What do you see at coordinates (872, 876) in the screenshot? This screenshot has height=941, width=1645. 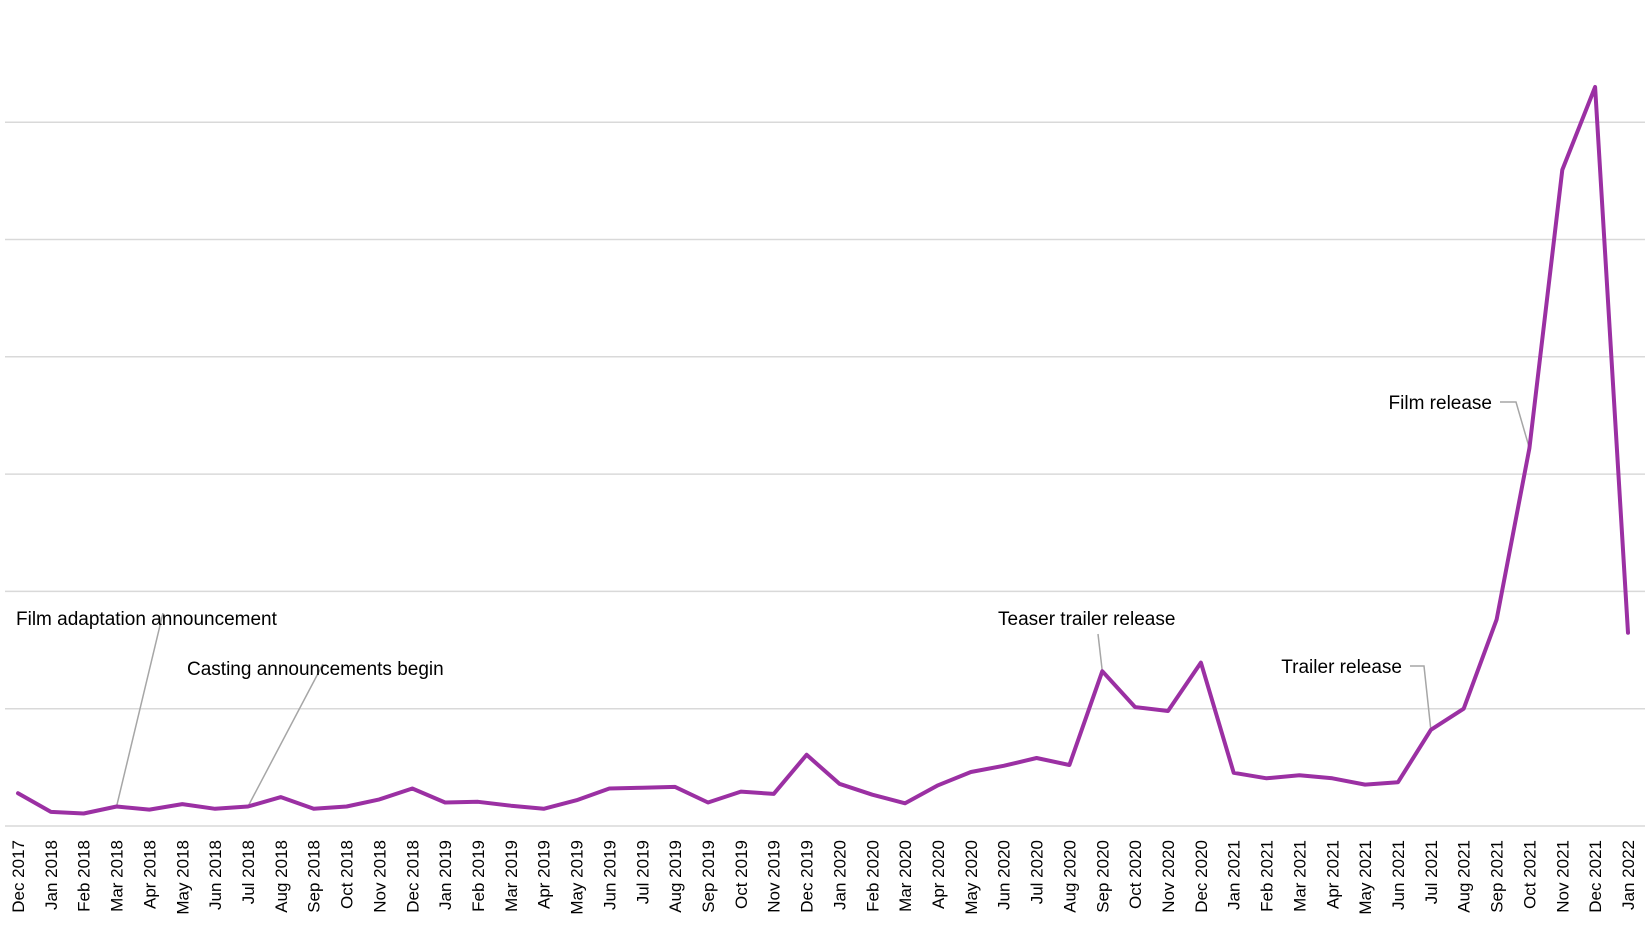 I see `x-tick-label: Feb 2020` at bounding box center [872, 876].